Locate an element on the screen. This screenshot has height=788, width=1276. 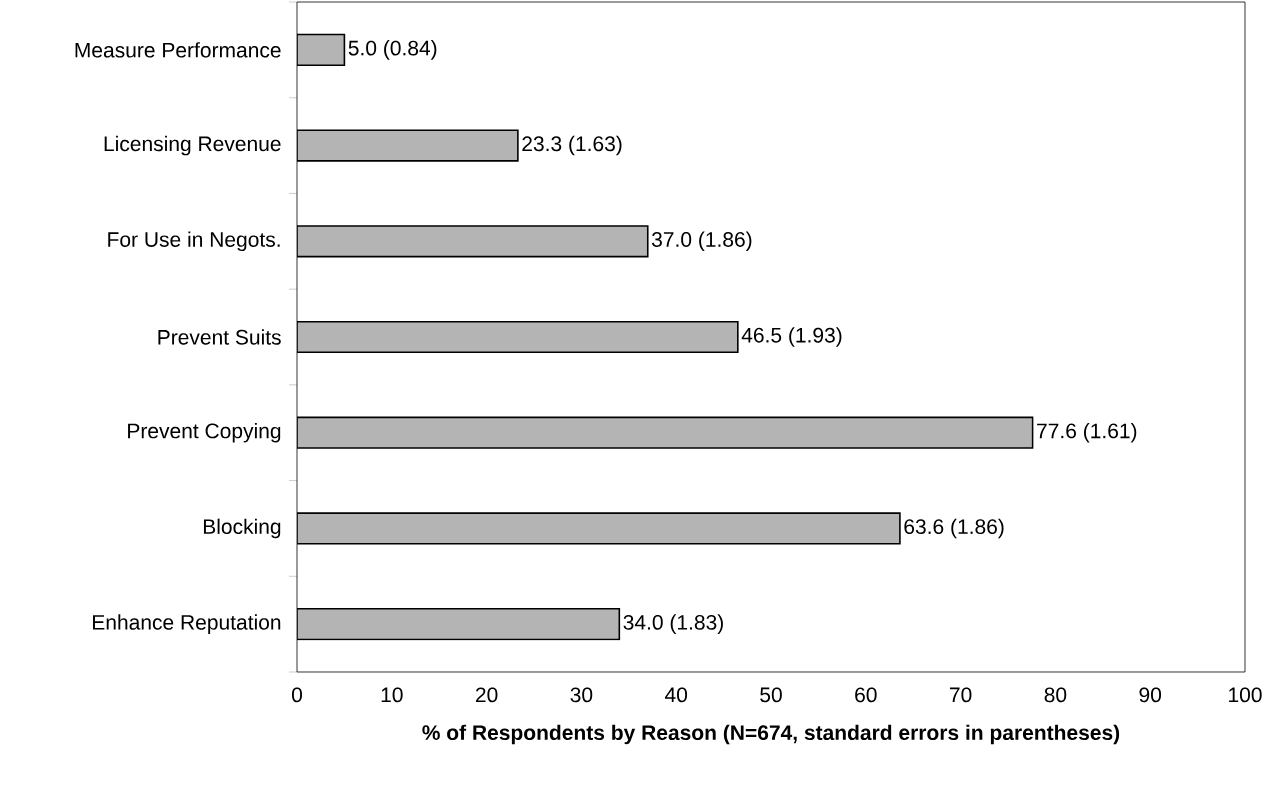
x-tick-label: 30 is located at coordinates (581, 695).